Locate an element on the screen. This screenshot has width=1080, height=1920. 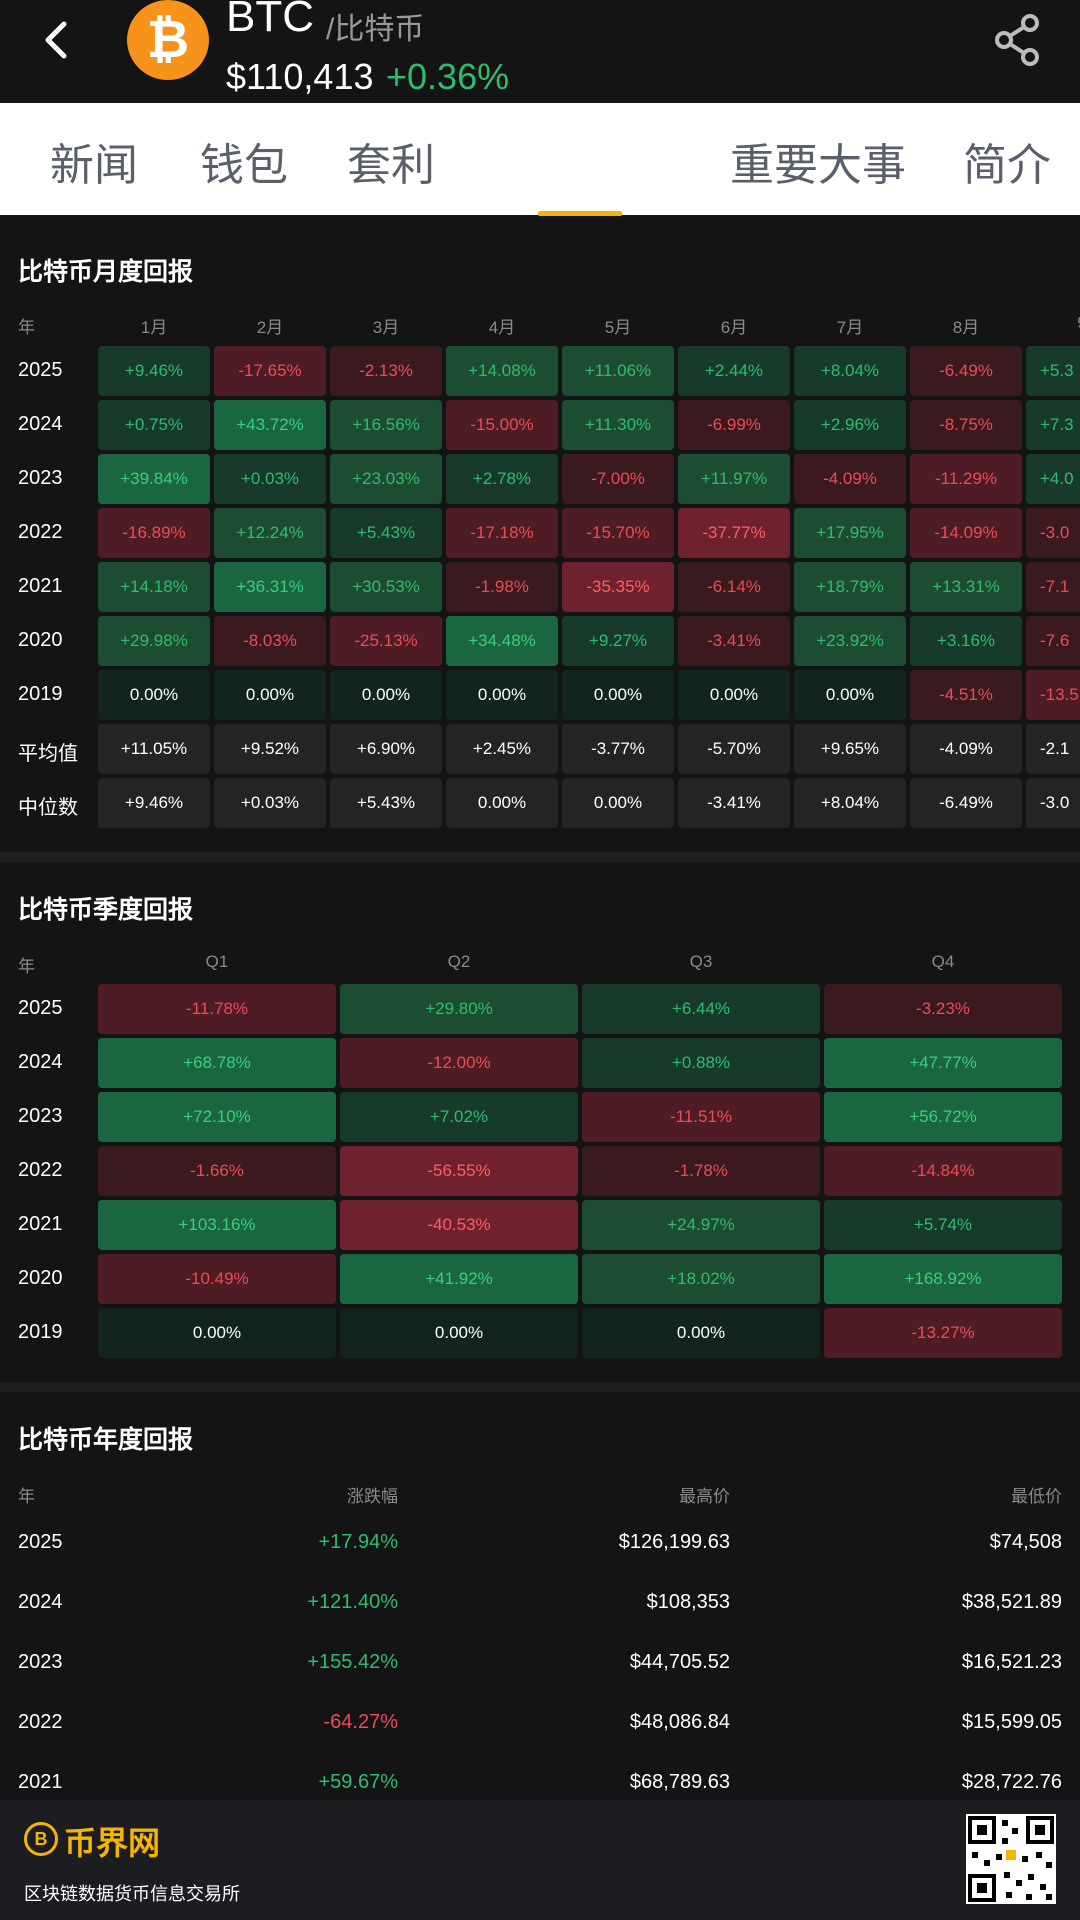
quarterly-return-cell: -13.27% is located at coordinates (943, 1333).